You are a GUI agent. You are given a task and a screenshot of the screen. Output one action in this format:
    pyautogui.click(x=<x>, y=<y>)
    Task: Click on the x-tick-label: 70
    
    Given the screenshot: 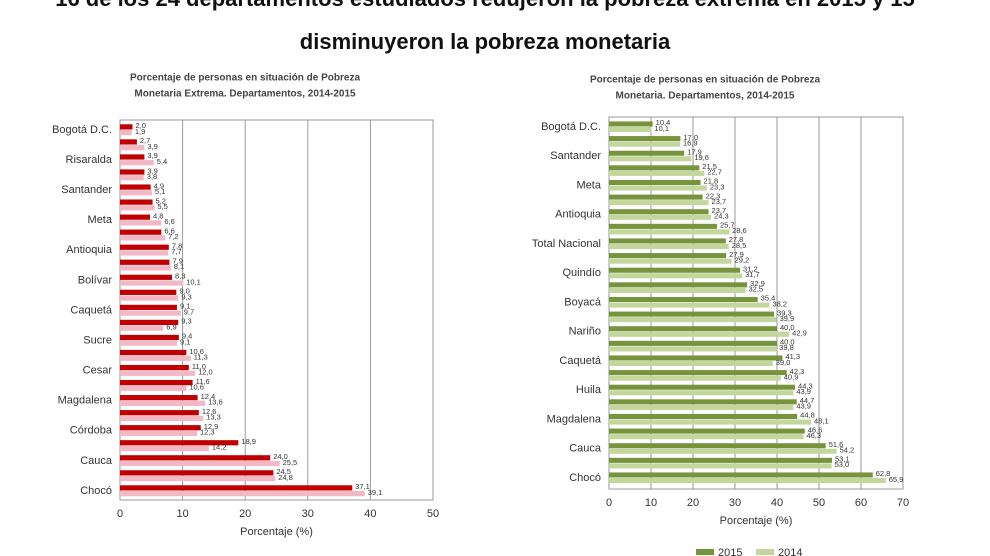 What is the action you would take?
    pyautogui.click(x=903, y=503)
    